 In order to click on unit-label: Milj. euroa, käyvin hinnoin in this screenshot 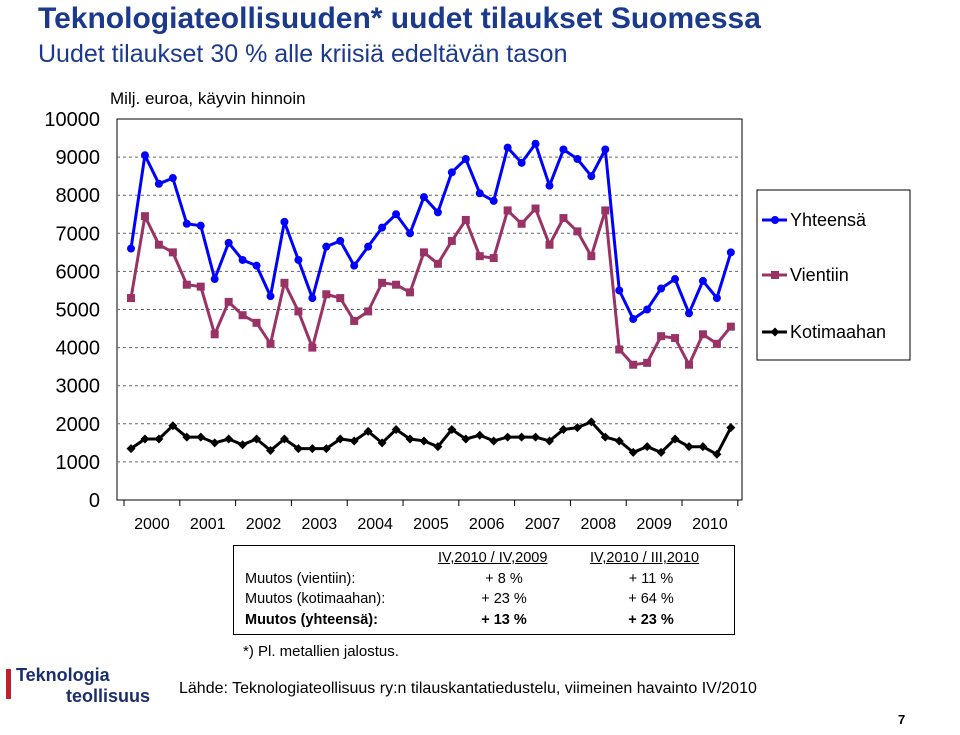, I will do `click(208, 98)`.